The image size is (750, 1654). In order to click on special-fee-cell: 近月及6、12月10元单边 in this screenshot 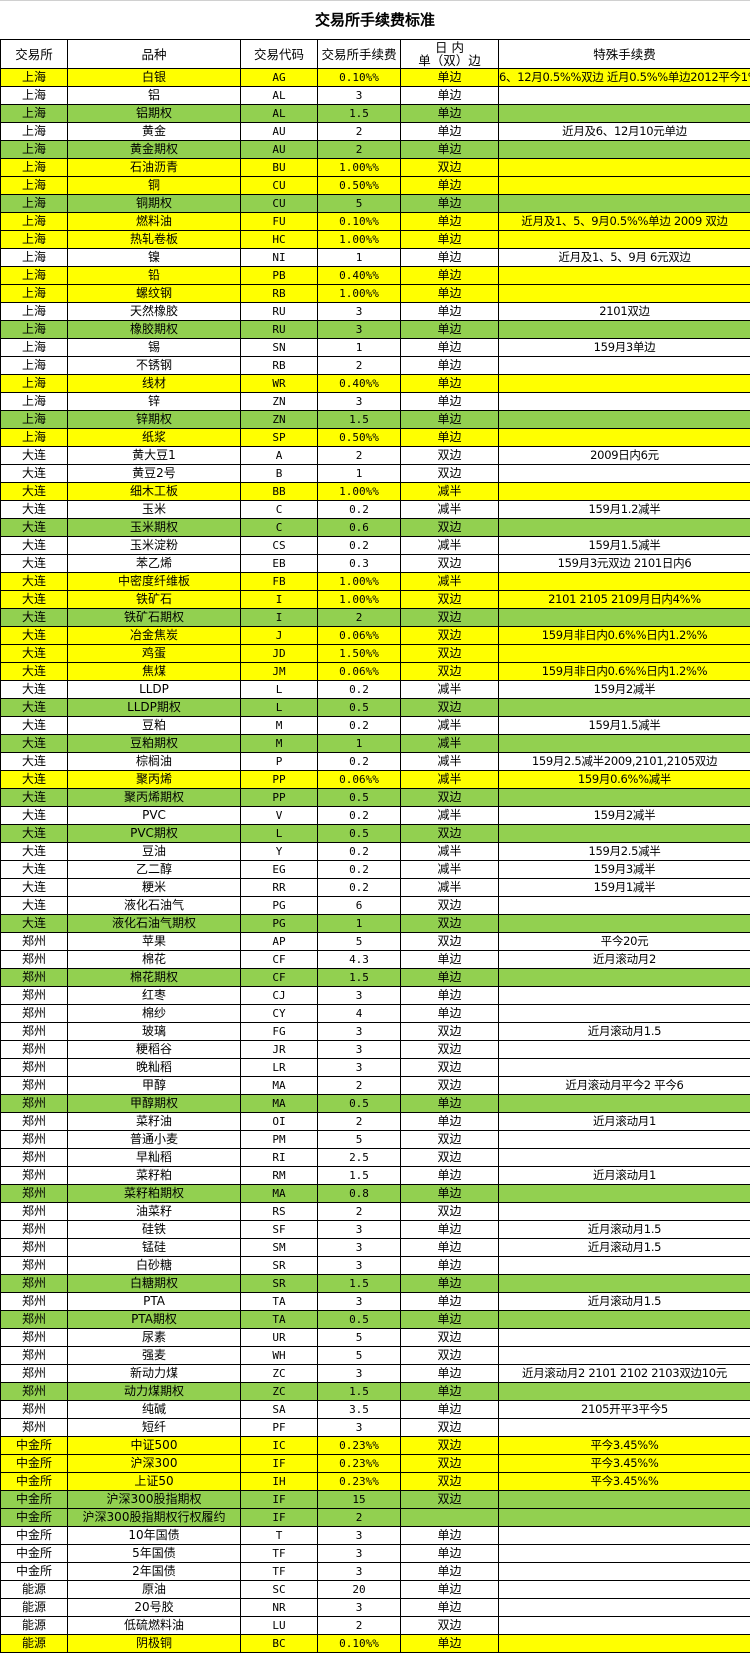, I will do `click(624, 131)`.